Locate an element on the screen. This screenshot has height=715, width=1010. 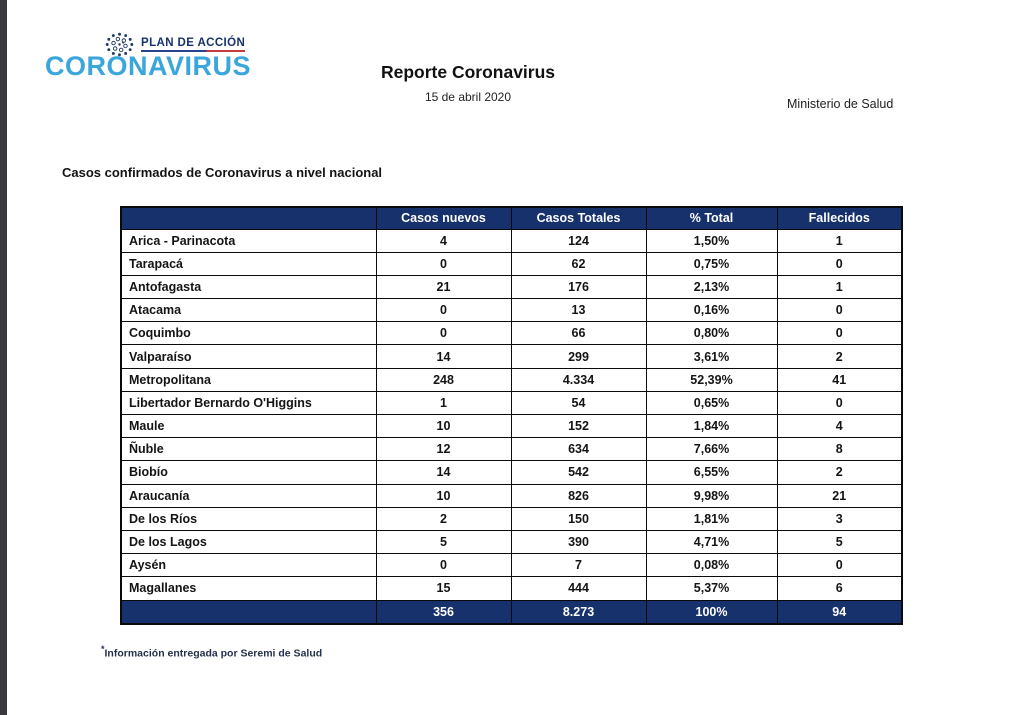
table-row: Antofagasta 21 176 2,13% 1 is located at coordinates (511, 287).